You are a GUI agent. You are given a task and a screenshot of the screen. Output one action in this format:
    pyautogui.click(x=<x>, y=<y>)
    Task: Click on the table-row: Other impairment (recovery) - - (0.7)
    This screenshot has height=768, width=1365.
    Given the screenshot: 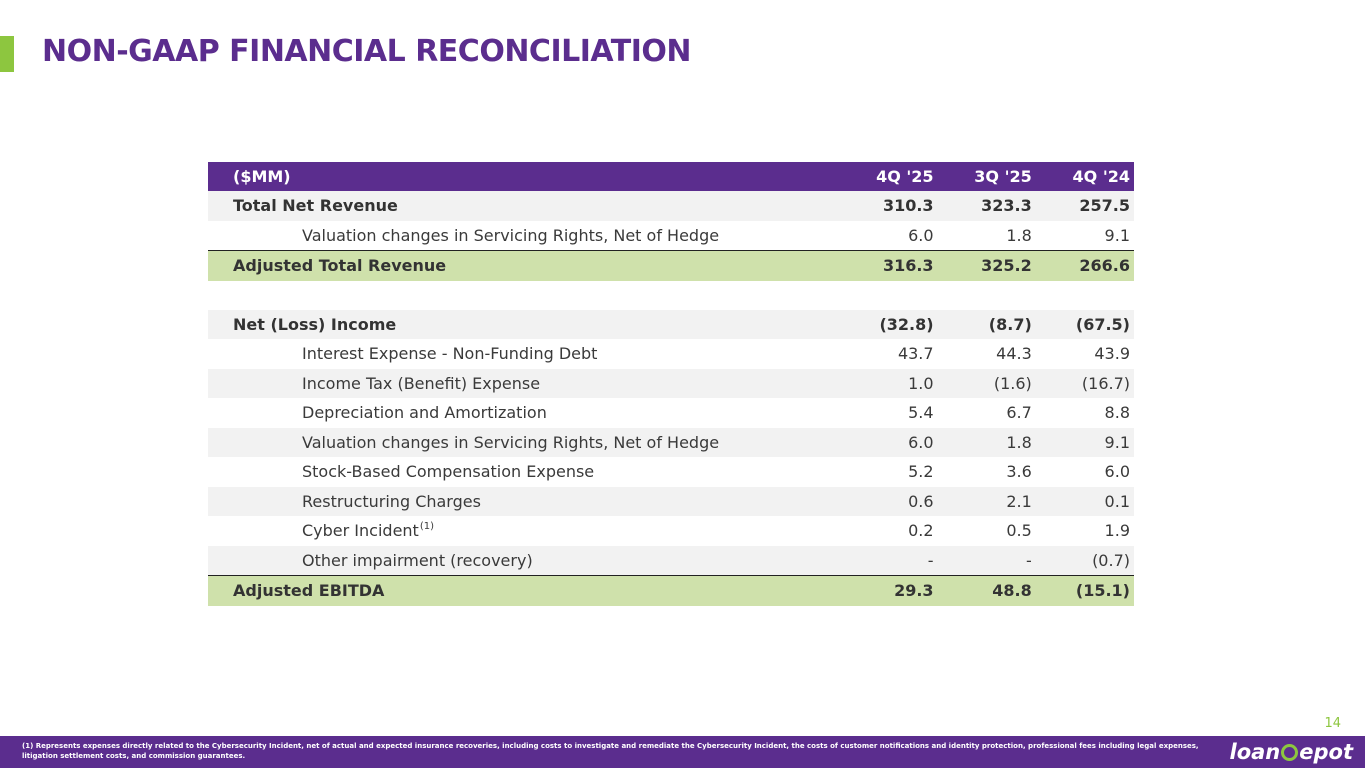 What is the action you would take?
    pyautogui.click(x=671, y=560)
    